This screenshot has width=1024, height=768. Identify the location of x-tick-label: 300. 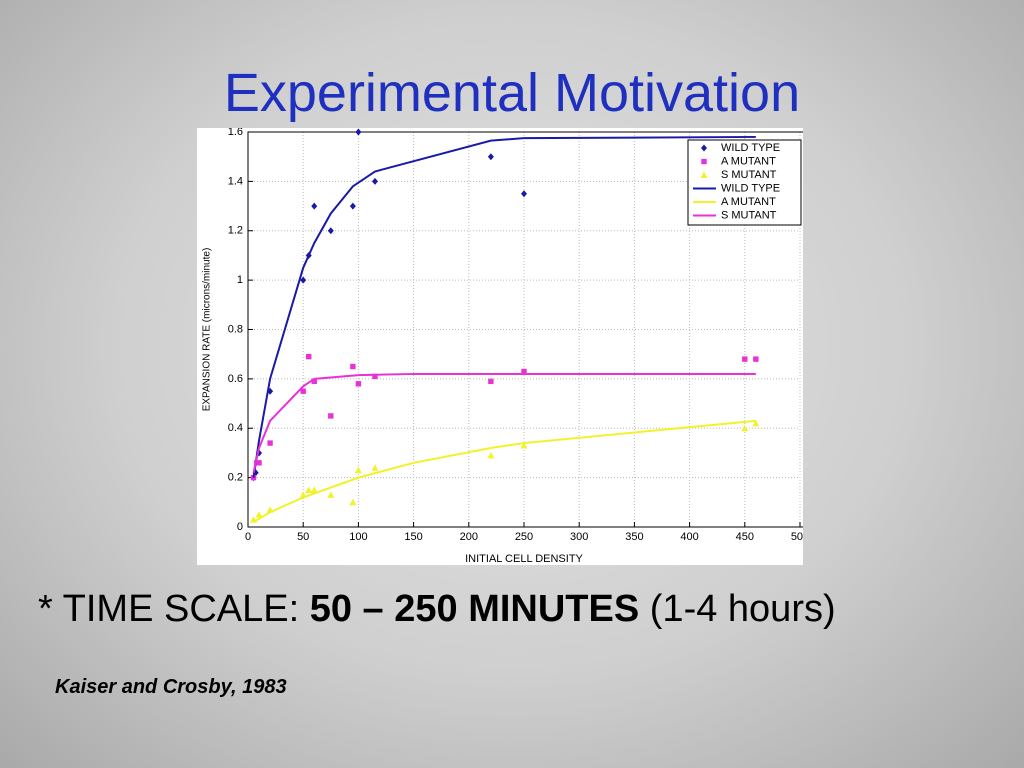
(579, 537).